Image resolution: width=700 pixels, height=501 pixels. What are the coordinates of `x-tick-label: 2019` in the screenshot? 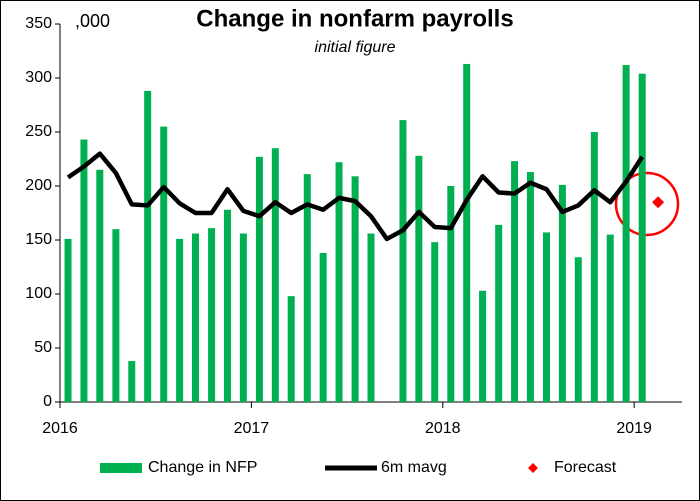 It's located at (634, 428).